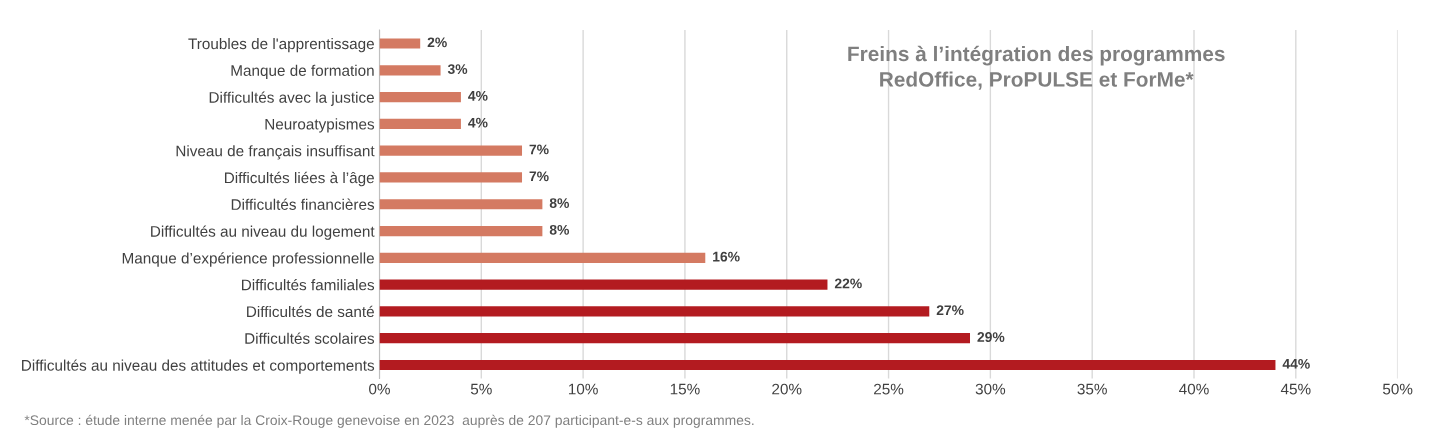 The width and height of the screenshot is (1432, 430). Describe the element at coordinates (1296, 363) in the screenshot. I see `data-label: 44%` at that location.